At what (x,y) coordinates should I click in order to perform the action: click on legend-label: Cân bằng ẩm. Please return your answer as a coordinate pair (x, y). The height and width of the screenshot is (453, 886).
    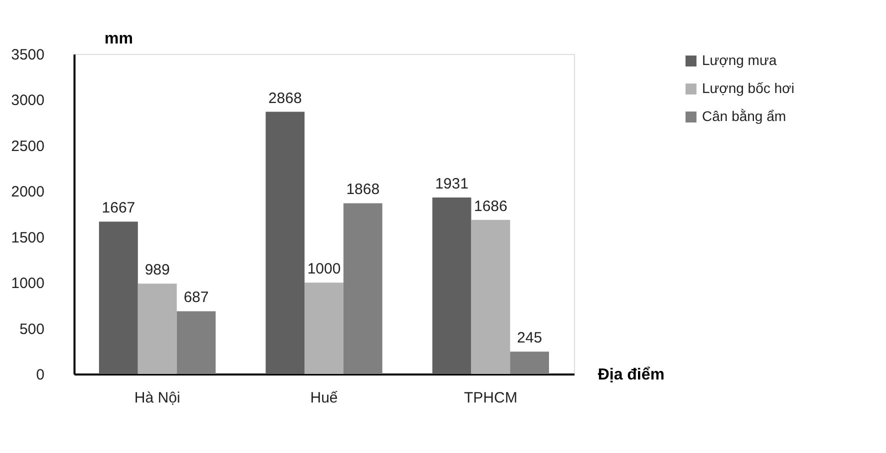
    Looking at the image, I should click on (744, 116).